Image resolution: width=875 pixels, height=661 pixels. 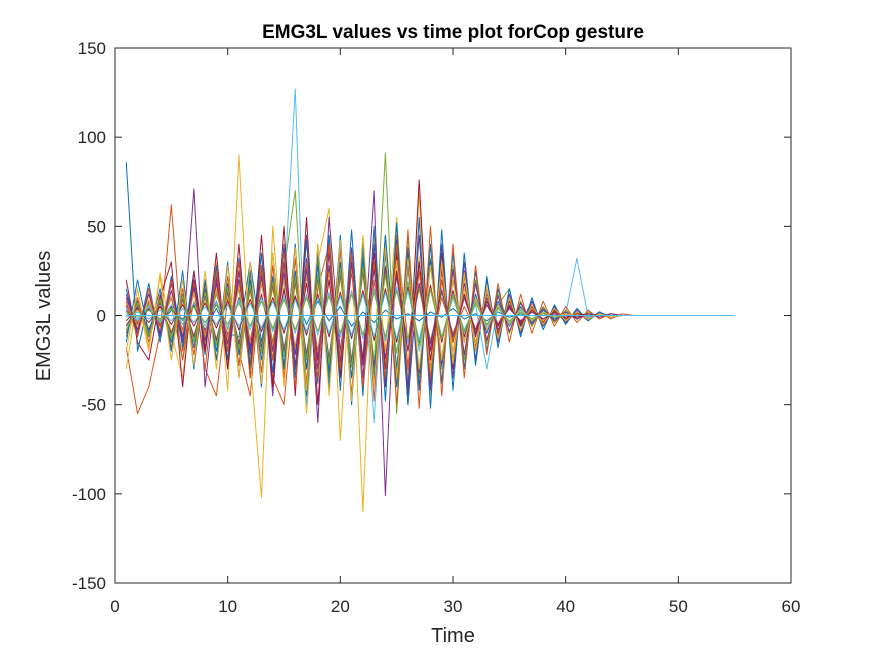 What do you see at coordinates (227, 606) in the screenshot?
I see `x-tick-label: 10` at bounding box center [227, 606].